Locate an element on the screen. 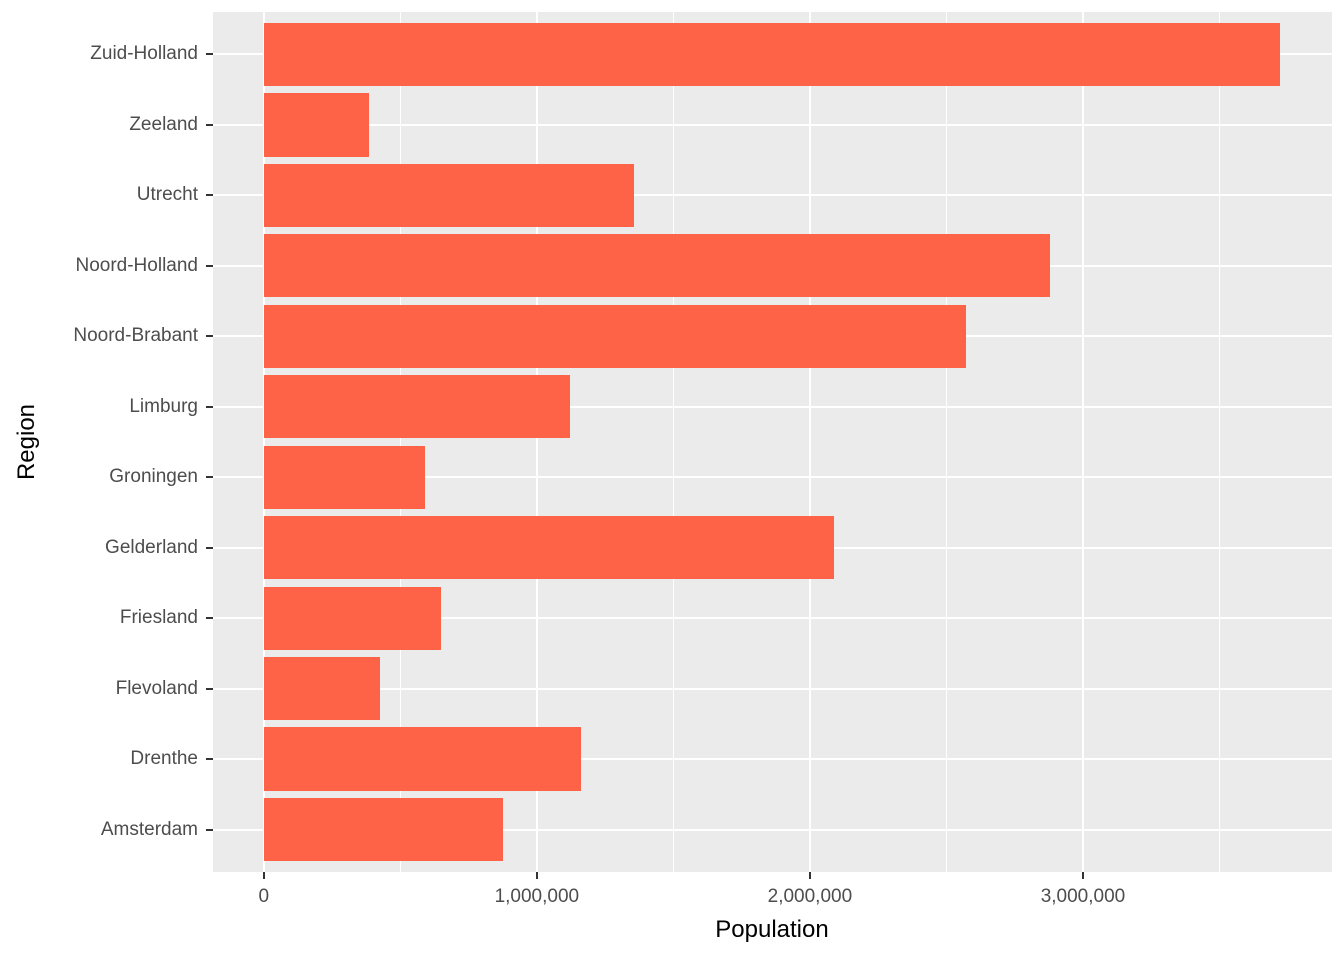 This screenshot has width=1344, height=960. bar-amsterdam is located at coordinates (383, 829).